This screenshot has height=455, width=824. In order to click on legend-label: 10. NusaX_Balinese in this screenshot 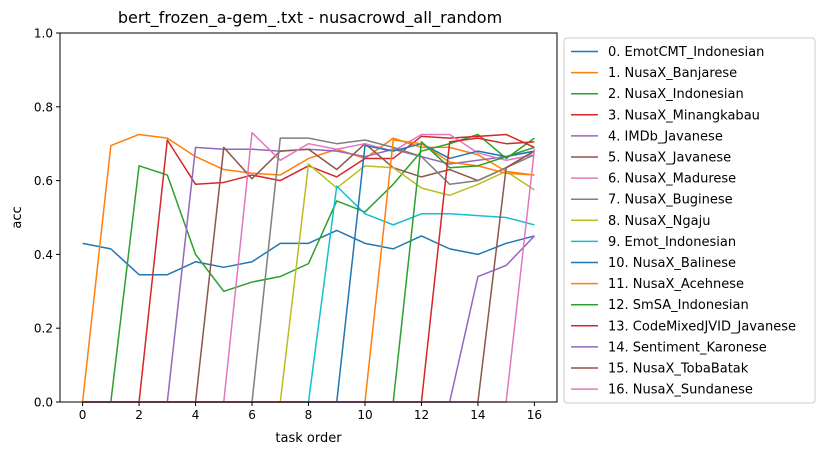, I will do `click(672, 263)`.